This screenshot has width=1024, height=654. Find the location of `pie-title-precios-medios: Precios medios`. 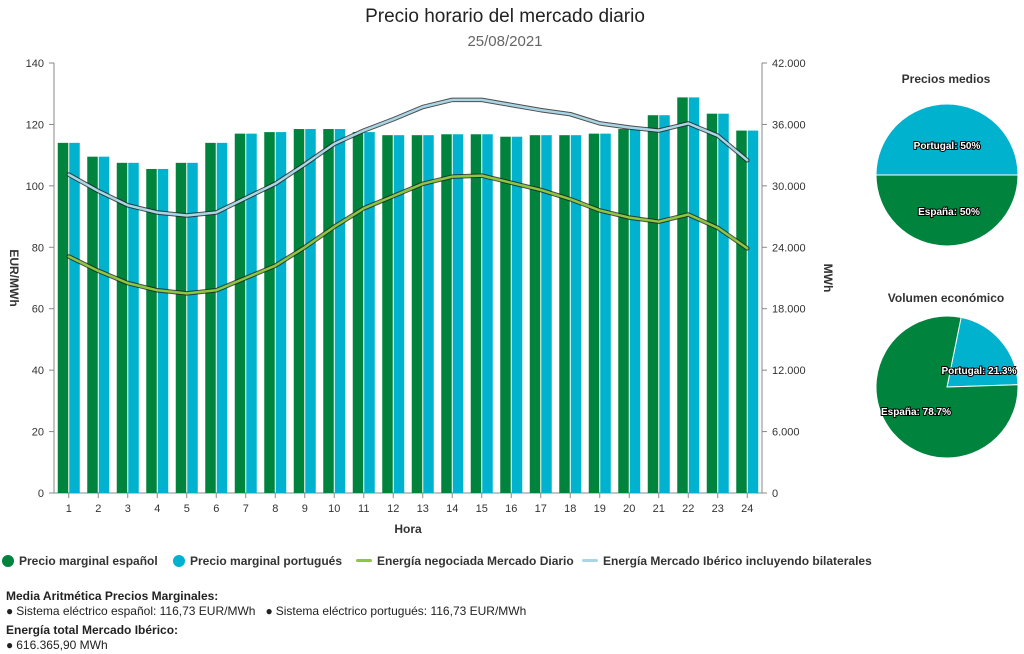

pie-title-precios-medios: Precios medios is located at coordinates (946, 79).